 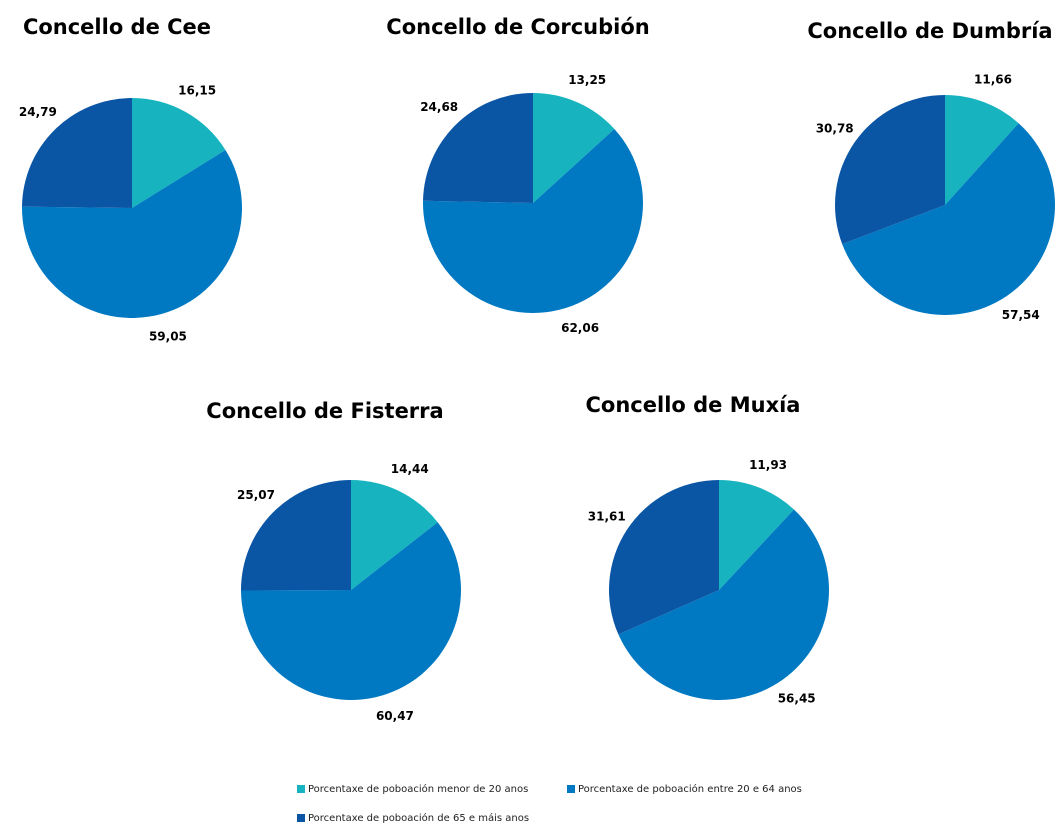 What do you see at coordinates (256, 495) in the screenshot?
I see `value-label: 25,07` at bounding box center [256, 495].